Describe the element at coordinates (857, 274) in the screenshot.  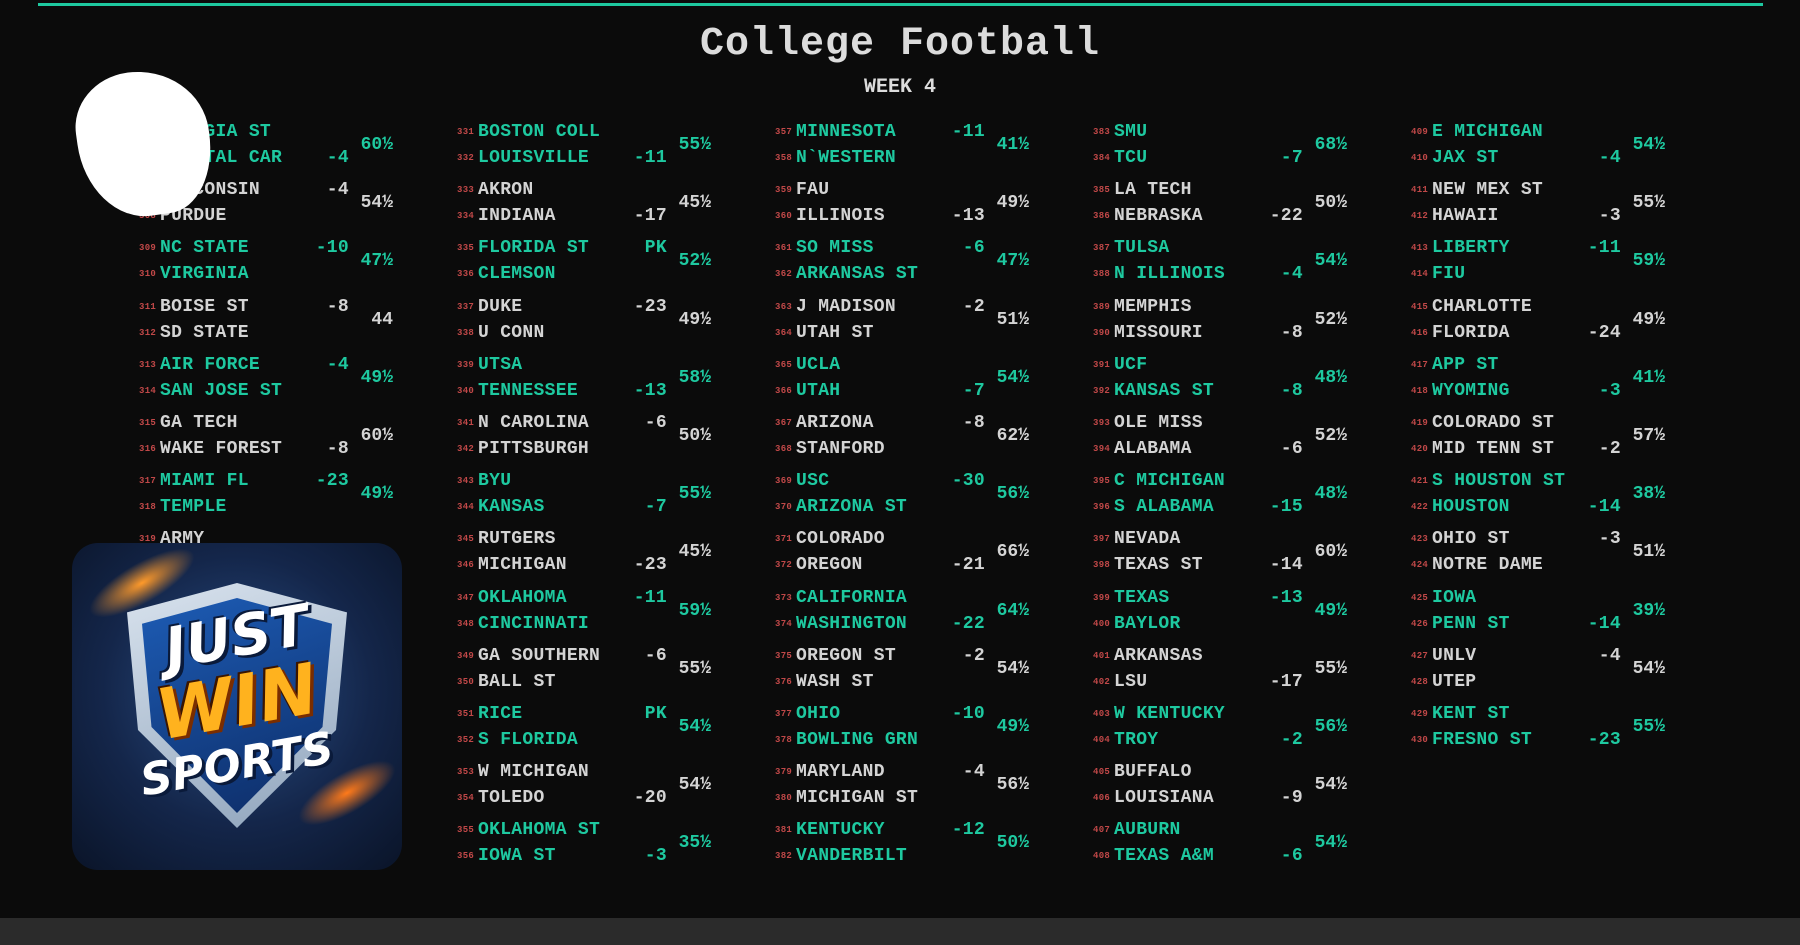
I see `team-name: ARKANSAS ST` at that location.